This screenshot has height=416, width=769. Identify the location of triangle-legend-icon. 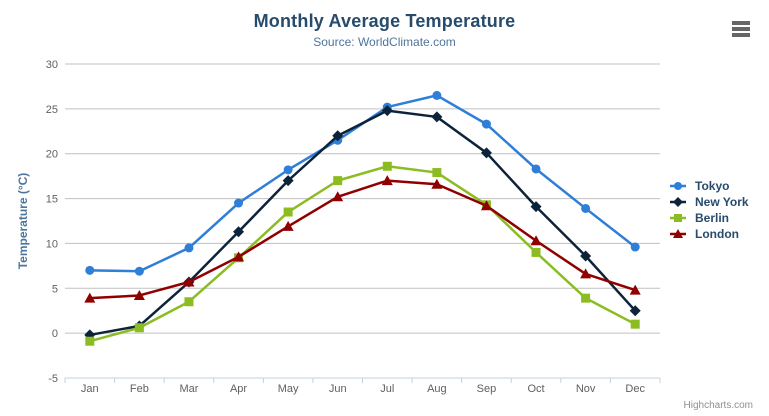
(678, 233).